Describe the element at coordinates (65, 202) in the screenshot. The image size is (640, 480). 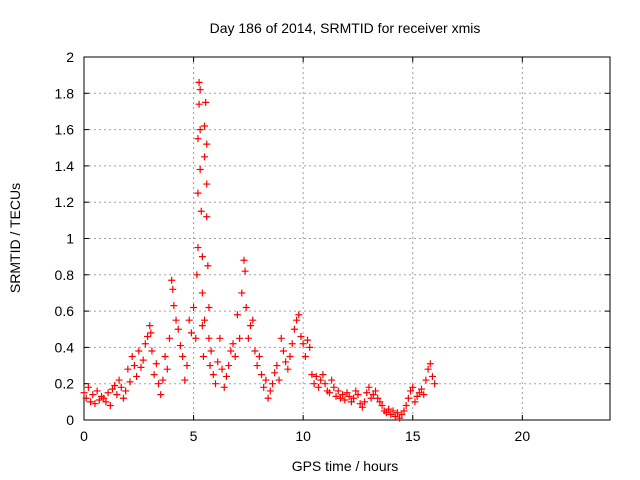
I see `y-tick-label: 1.2` at that location.